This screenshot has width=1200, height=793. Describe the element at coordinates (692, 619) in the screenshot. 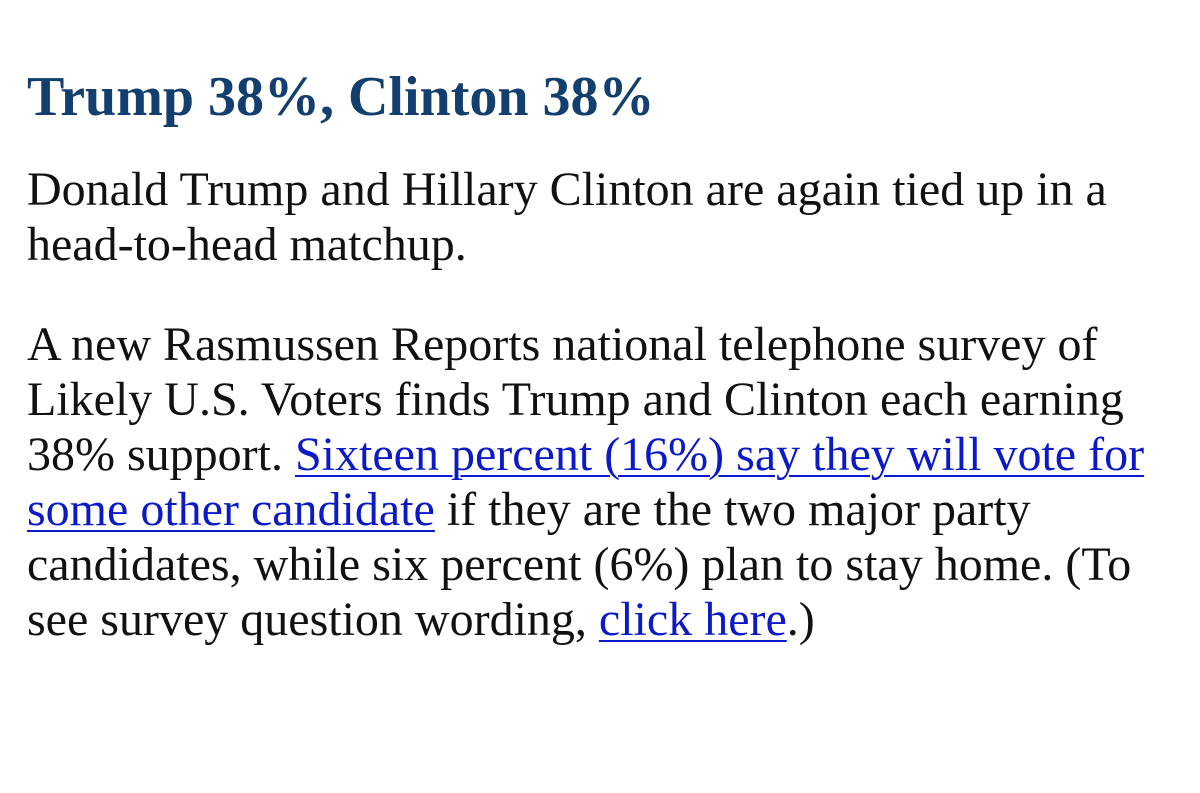

I see `link: click here` at that location.